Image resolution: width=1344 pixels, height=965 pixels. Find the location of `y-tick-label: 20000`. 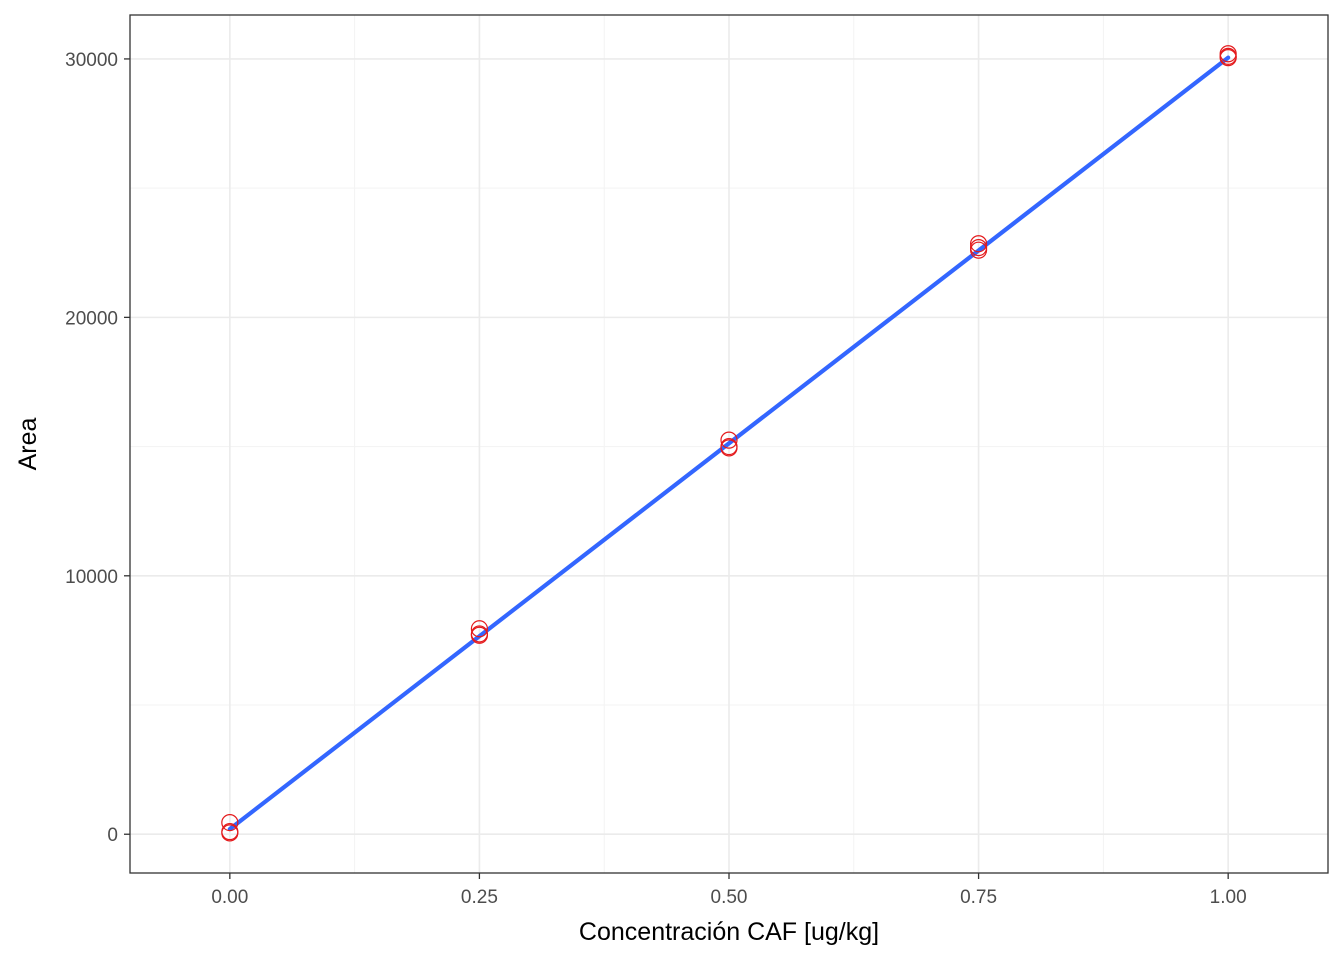

y-tick-label: 20000 is located at coordinates (91, 318).